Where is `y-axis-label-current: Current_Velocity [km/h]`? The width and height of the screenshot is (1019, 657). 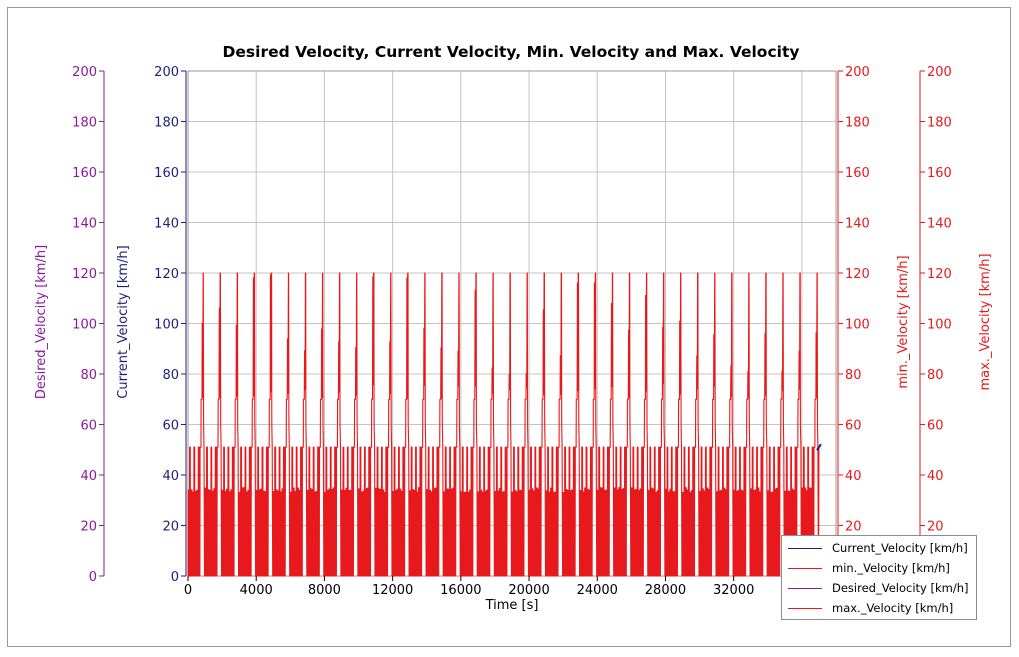
y-axis-label-current: Current_Velocity [km/h] is located at coordinates (123, 321).